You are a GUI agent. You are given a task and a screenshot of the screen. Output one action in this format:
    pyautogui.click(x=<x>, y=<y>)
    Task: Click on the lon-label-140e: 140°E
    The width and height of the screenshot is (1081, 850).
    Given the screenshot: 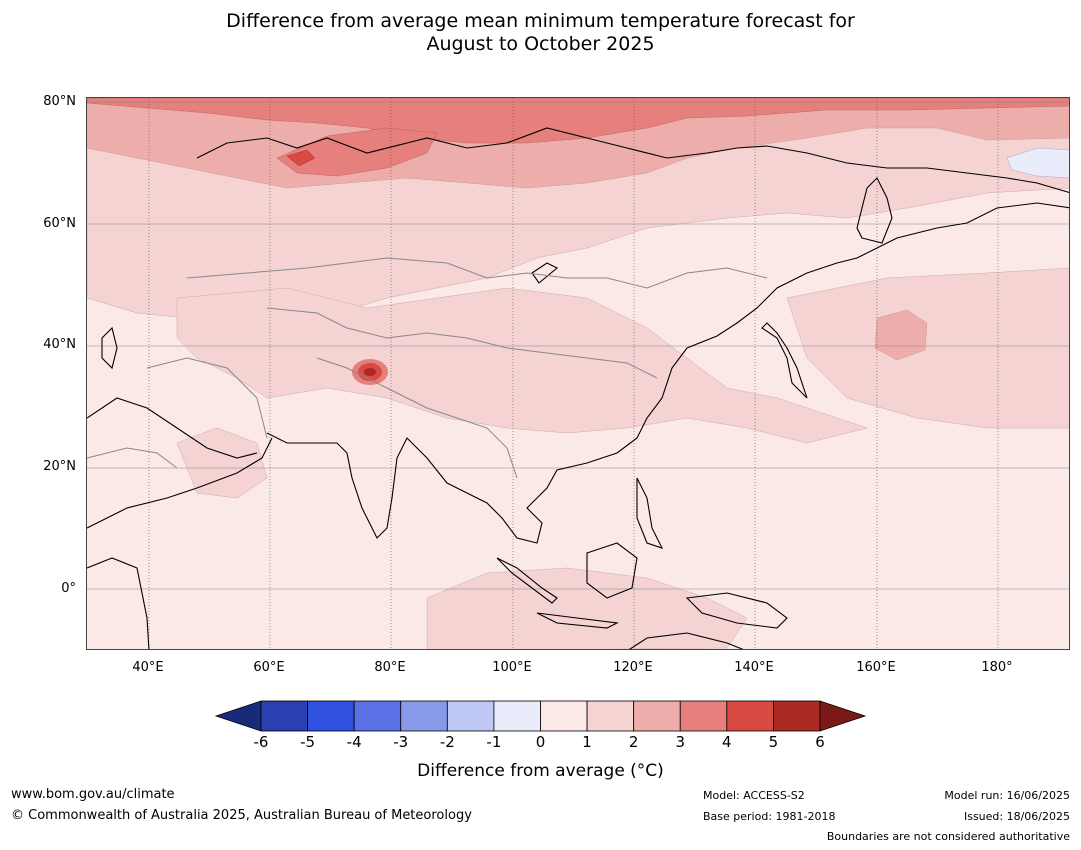 What is the action you would take?
    pyautogui.click(x=754, y=667)
    